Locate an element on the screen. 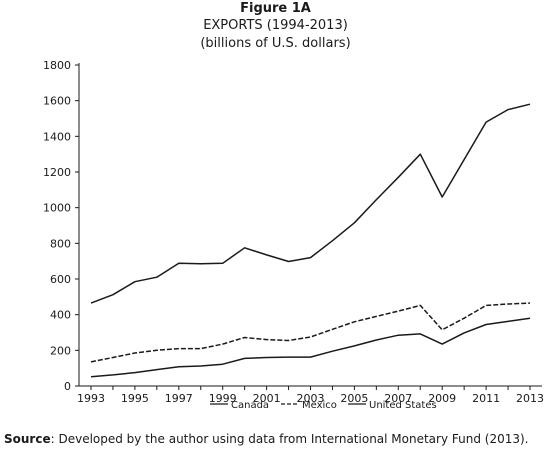  legend-label-mexico: Mexico is located at coordinates (319, 405).